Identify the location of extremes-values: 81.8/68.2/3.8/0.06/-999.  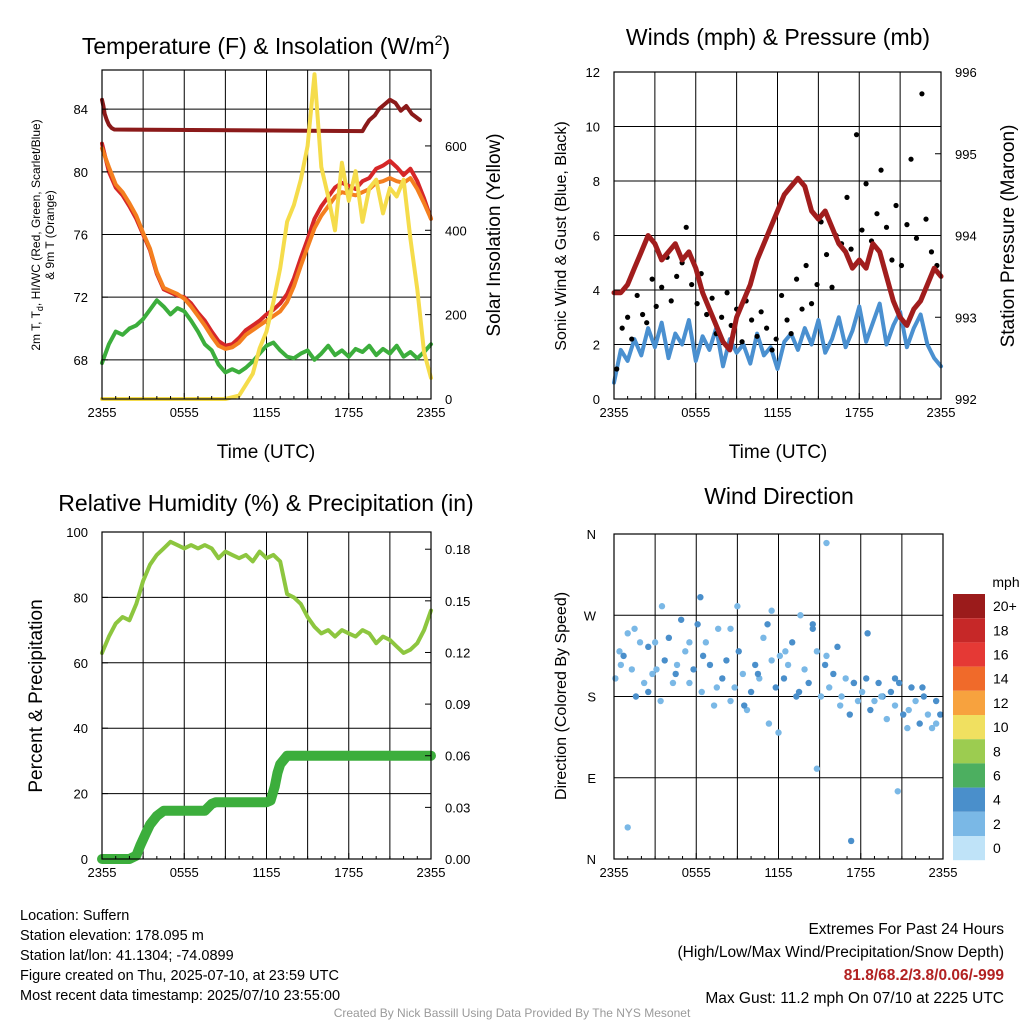
(923, 975).